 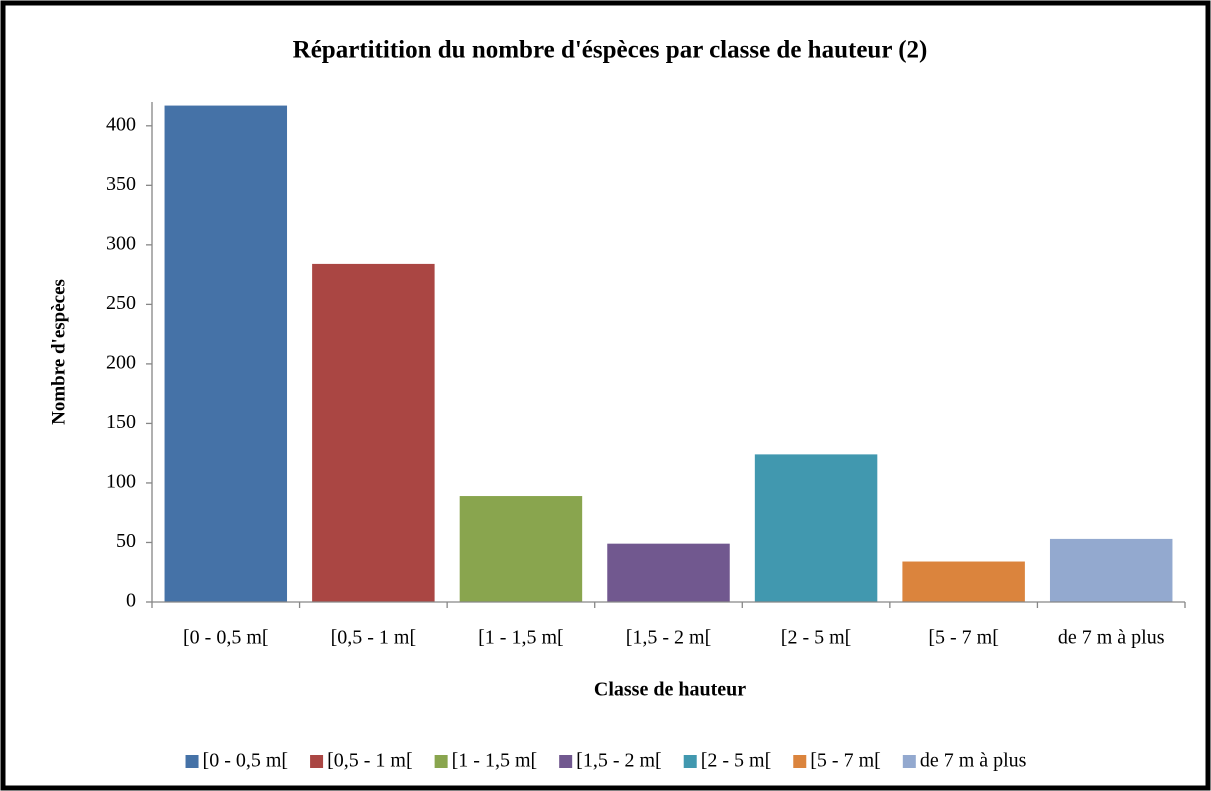 I want to click on y-tick-label: 250, so click(x=121, y=303).